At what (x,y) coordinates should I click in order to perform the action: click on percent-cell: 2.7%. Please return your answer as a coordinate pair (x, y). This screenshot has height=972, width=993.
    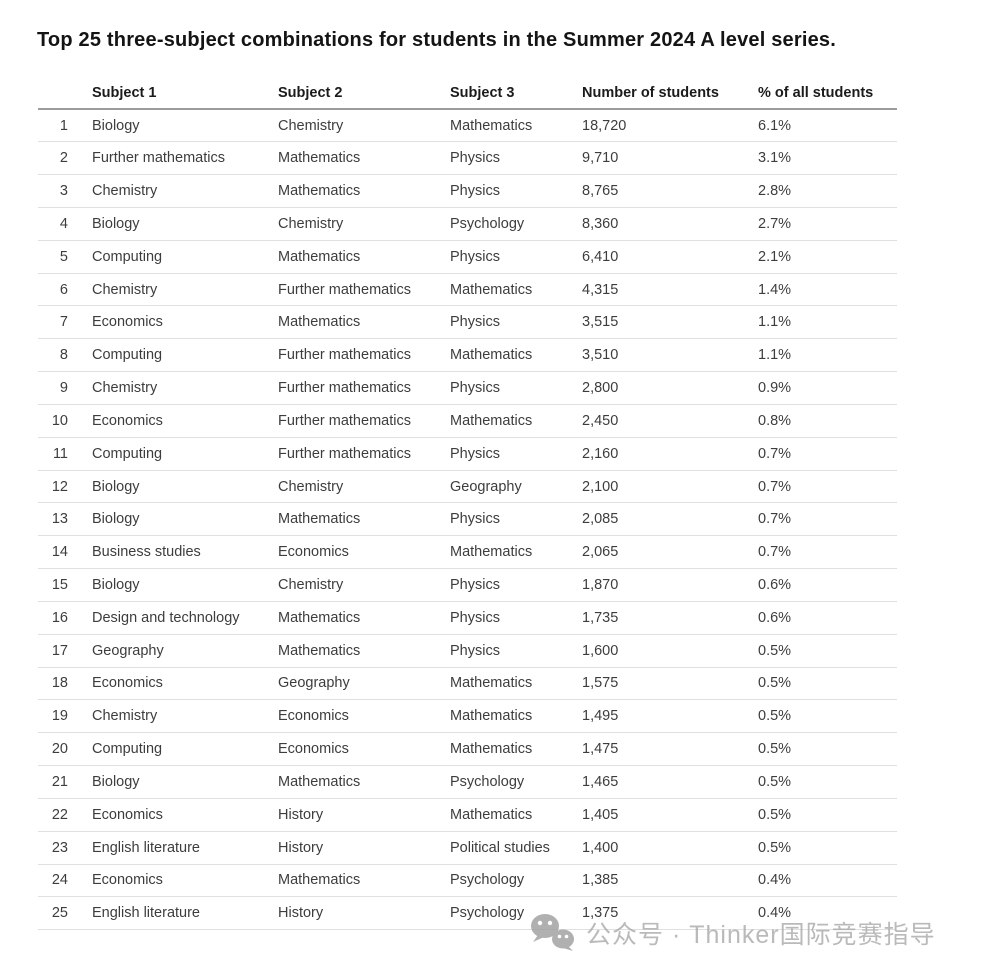
    Looking at the image, I should click on (827, 224).